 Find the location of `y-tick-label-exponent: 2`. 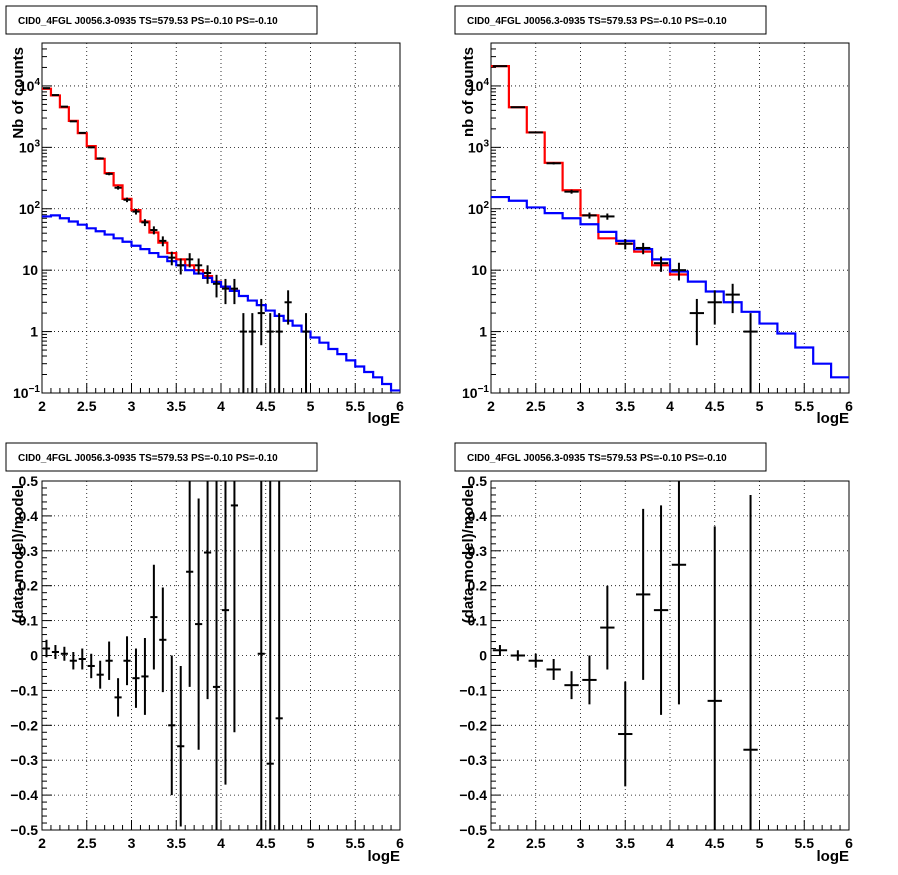

y-tick-label-exponent: 2 is located at coordinates (37, 205).